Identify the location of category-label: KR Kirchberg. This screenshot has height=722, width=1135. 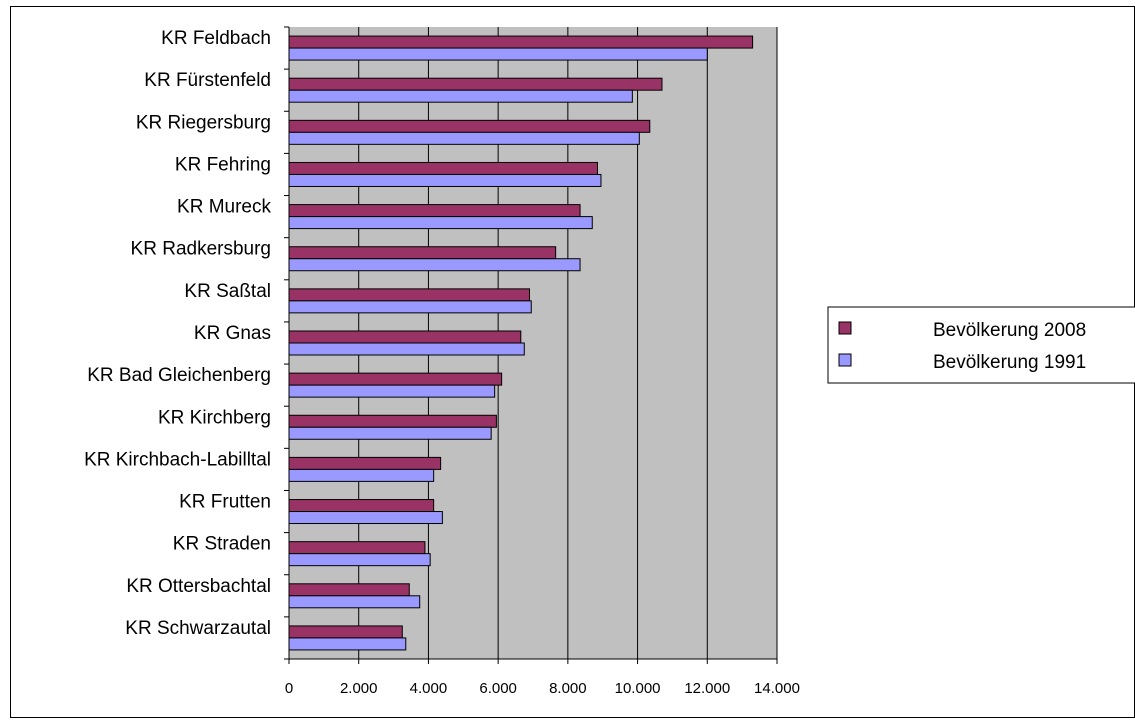
(214, 417).